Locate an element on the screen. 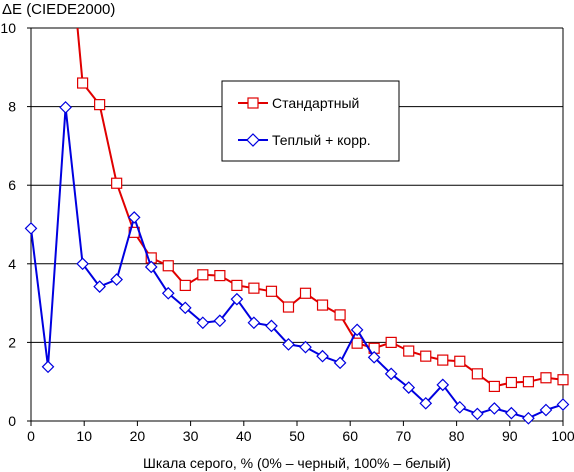  x-tick-label: 20 is located at coordinates (138, 436).